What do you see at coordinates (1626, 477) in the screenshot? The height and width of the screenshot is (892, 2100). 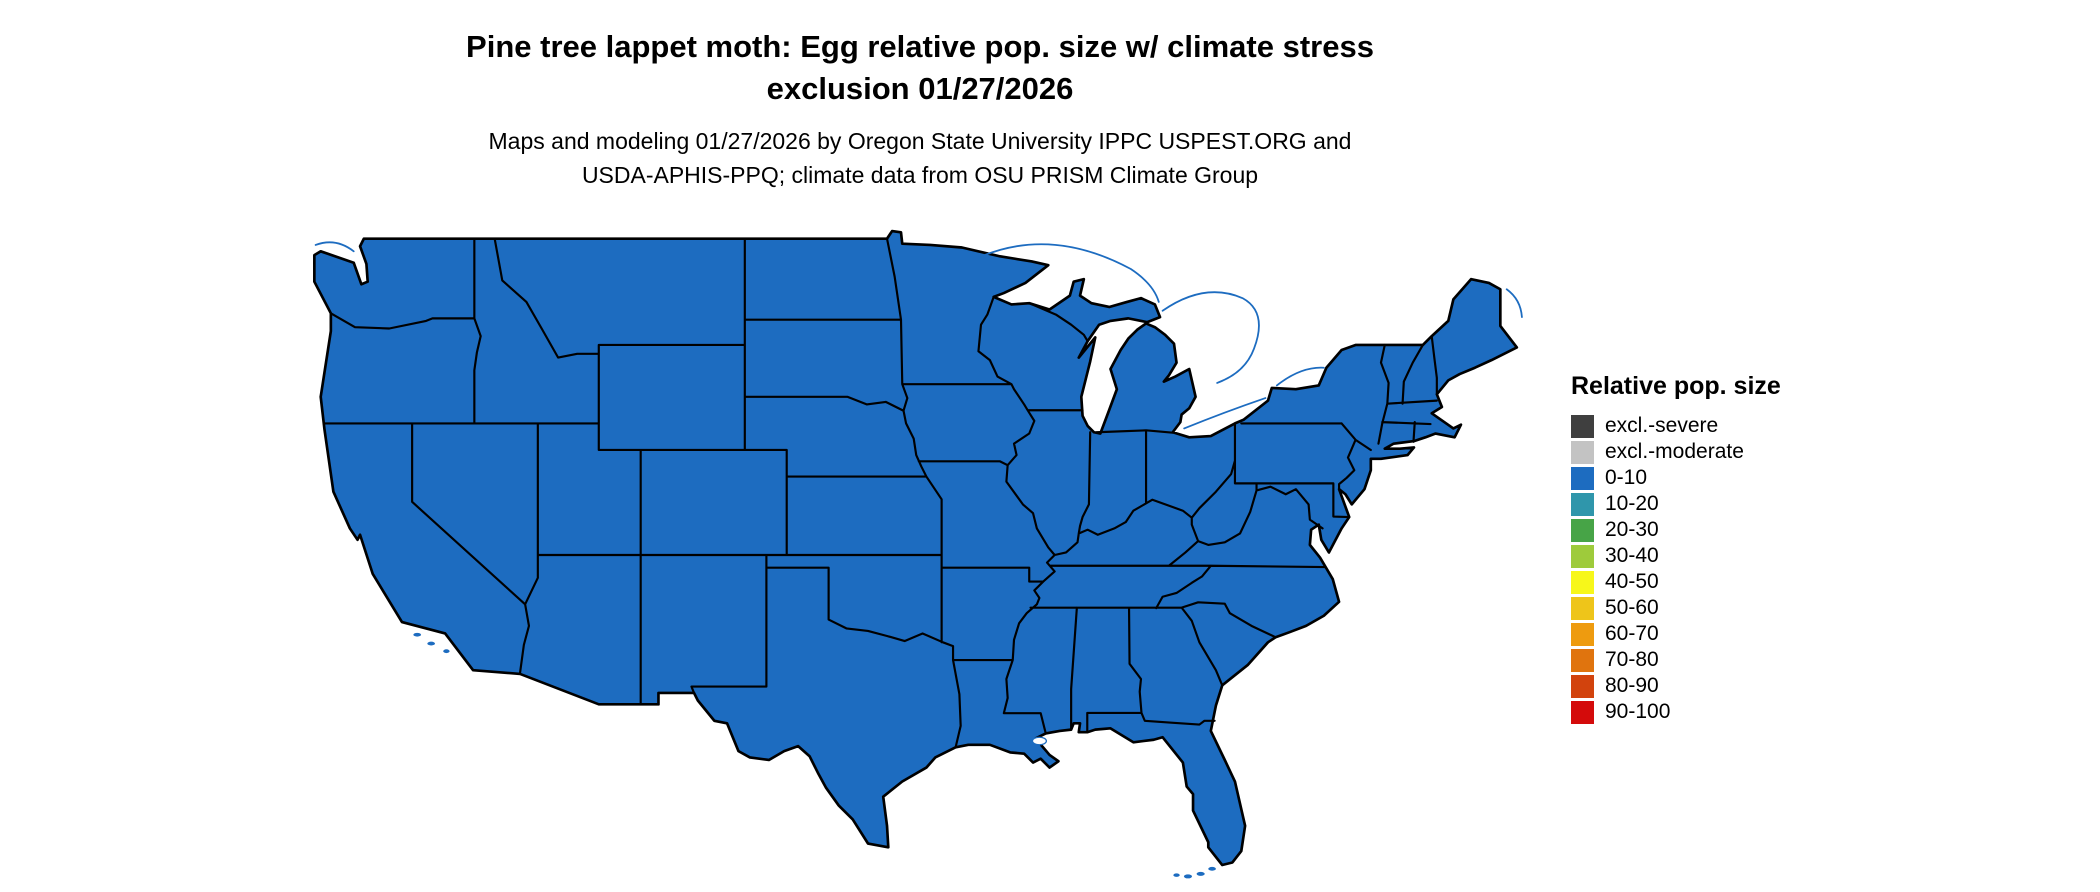 I see `legend-label-0-10: 0-10` at bounding box center [1626, 477].